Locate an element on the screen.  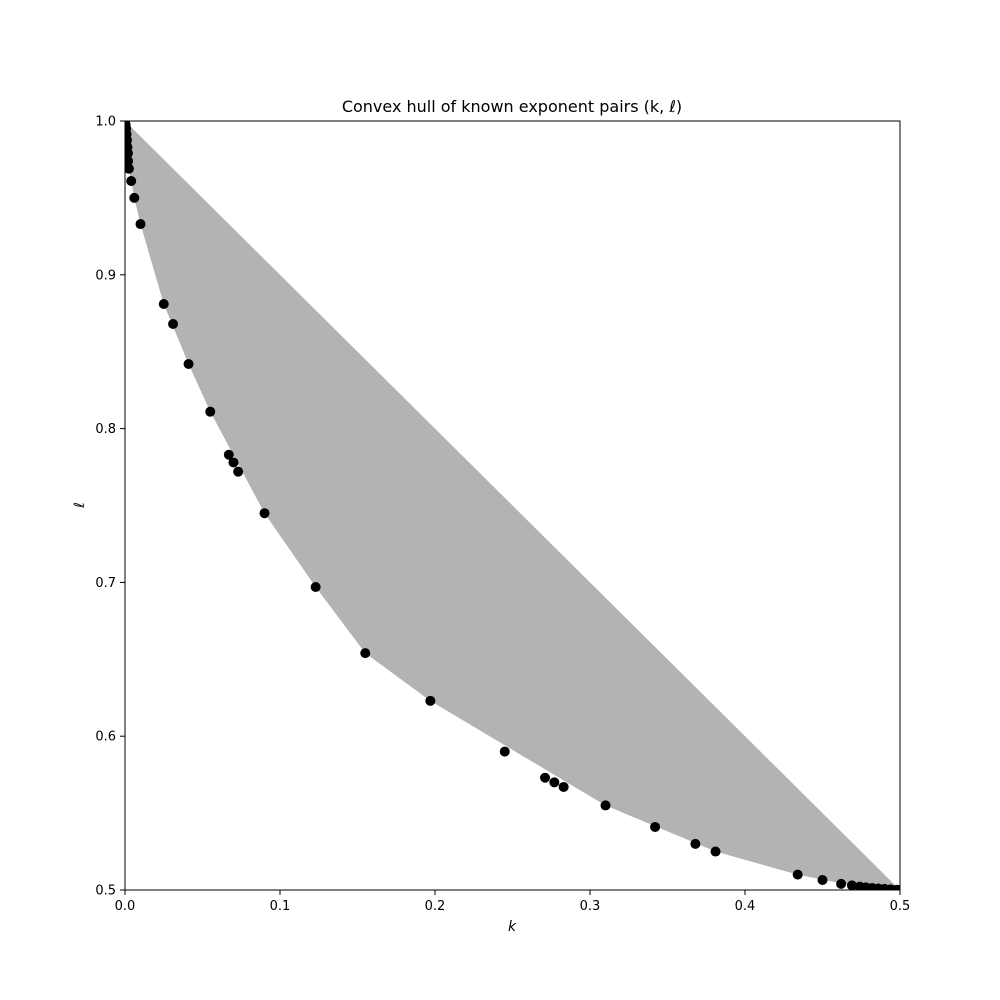
x-axis-ticks: 0.0 0.1 0.2 0.3 0.4 0.5 is located at coordinates (513, 902).